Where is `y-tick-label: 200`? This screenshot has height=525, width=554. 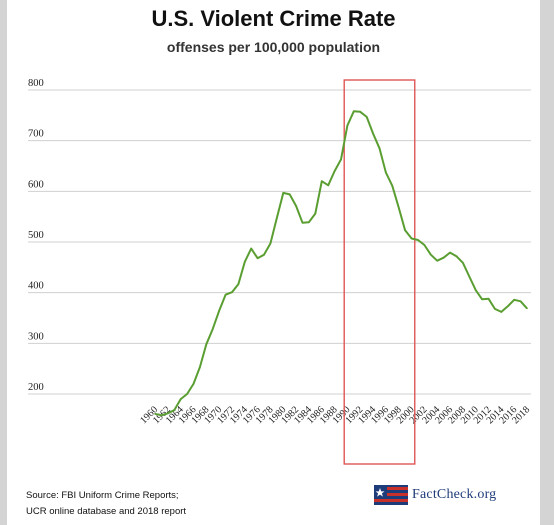 y-tick-label: 200 is located at coordinates (36, 387).